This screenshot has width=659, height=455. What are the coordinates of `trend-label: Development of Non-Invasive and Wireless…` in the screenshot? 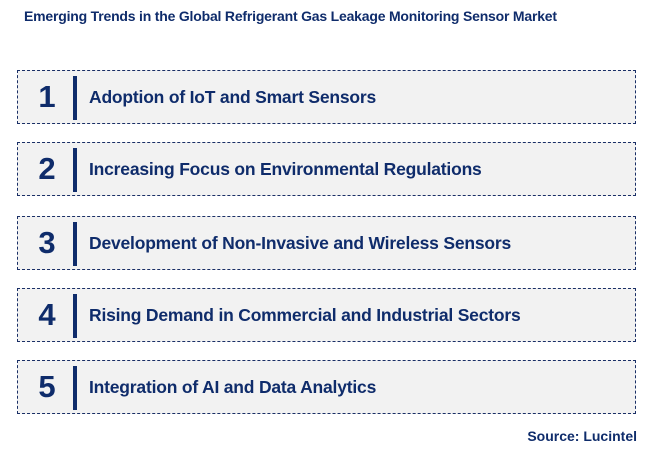 It's located at (300, 242).